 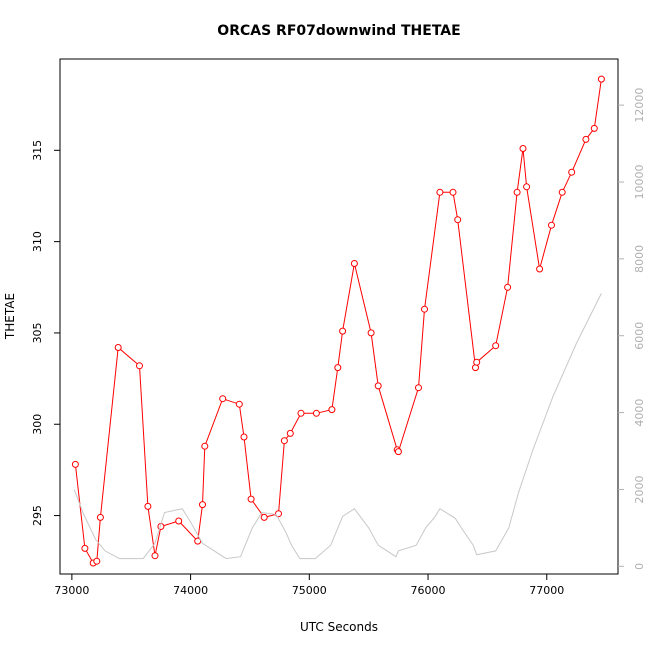 What do you see at coordinates (639, 259) in the screenshot?
I see `y2-tick-label: 8000` at bounding box center [639, 259].